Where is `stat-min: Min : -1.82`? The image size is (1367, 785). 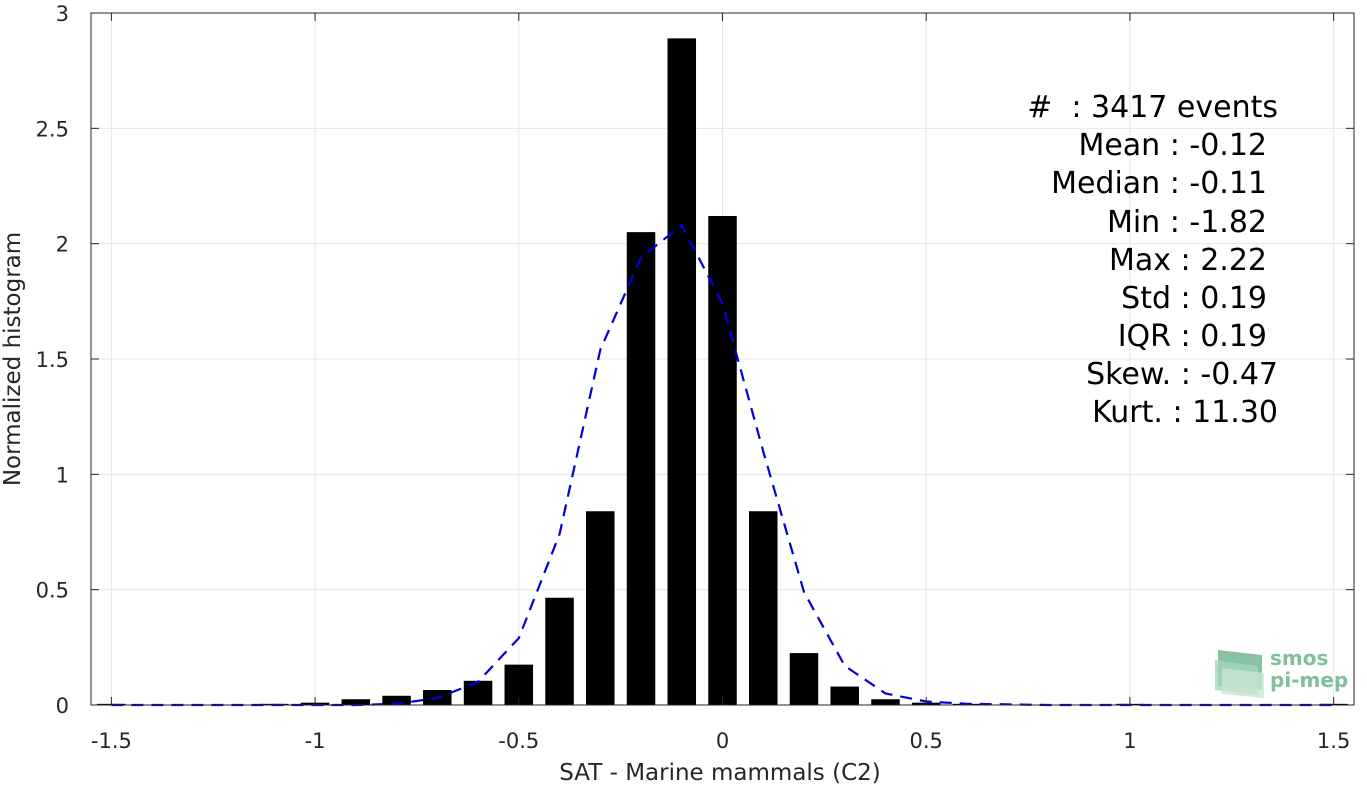
stat-min: Min : -1.82 is located at coordinates (1187, 222).